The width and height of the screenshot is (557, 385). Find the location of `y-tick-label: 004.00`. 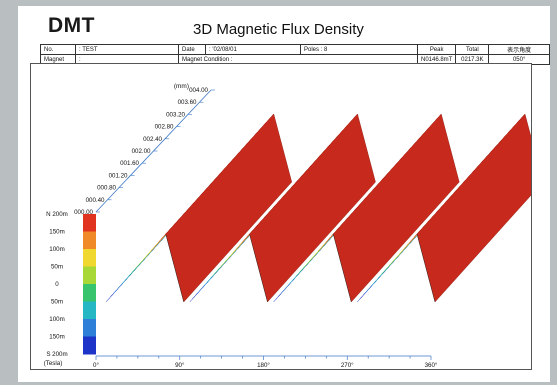

y-tick-label: 004.00 is located at coordinates (198, 90).